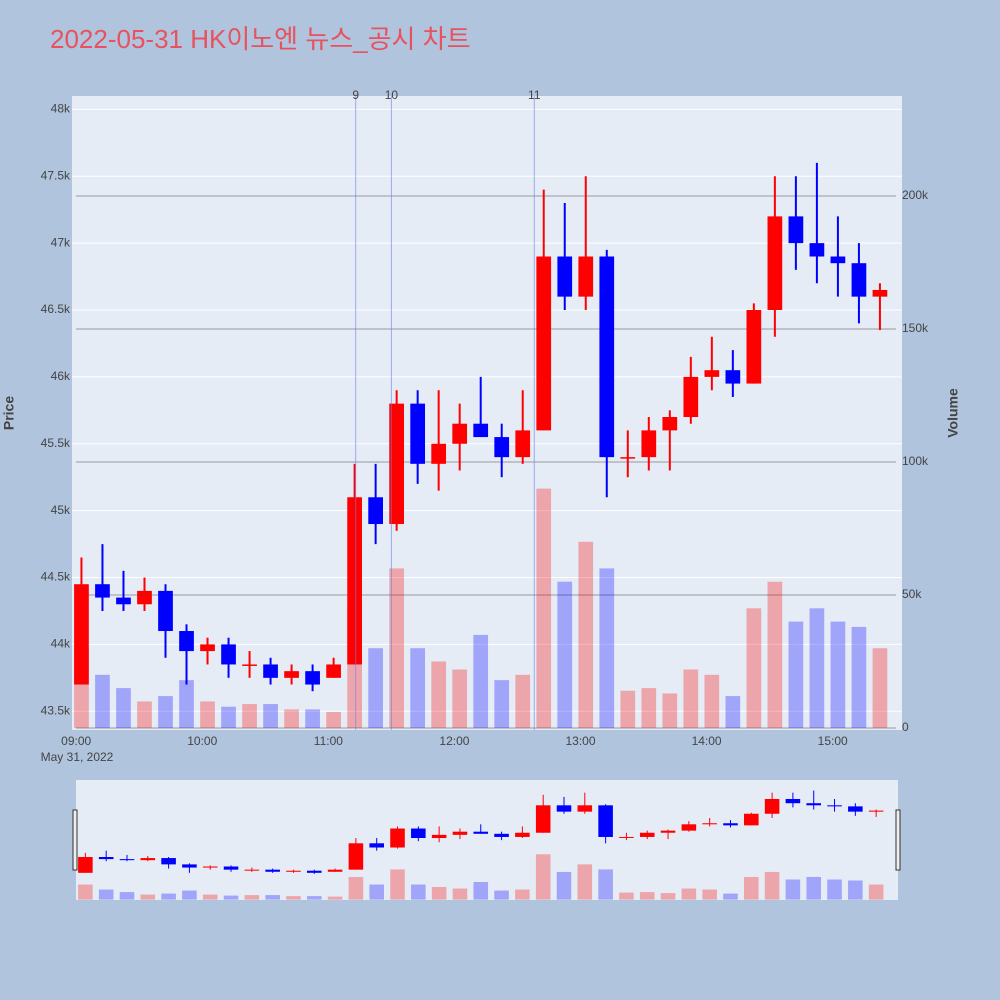  Describe the element at coordinates (56, 175) in the screenshot. I see `y-tick-label: 47.5k` at that location.